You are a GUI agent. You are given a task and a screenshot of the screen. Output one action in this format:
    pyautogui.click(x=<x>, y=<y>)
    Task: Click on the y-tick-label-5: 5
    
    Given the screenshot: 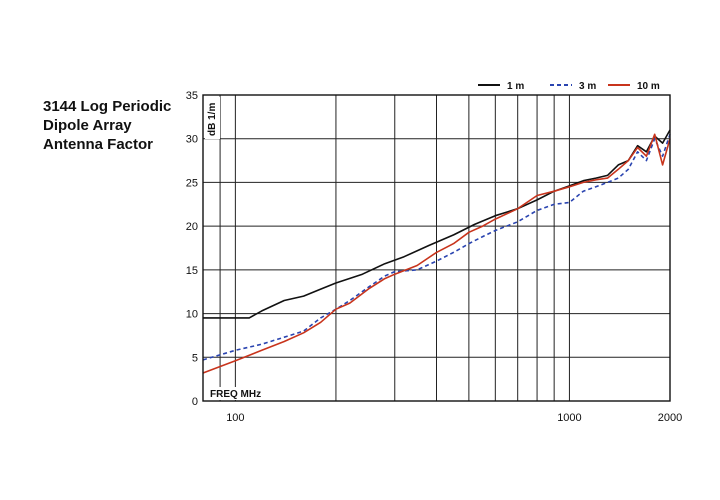 What is the action you would take?
    pyautogui.click(x=195, y=358)
    